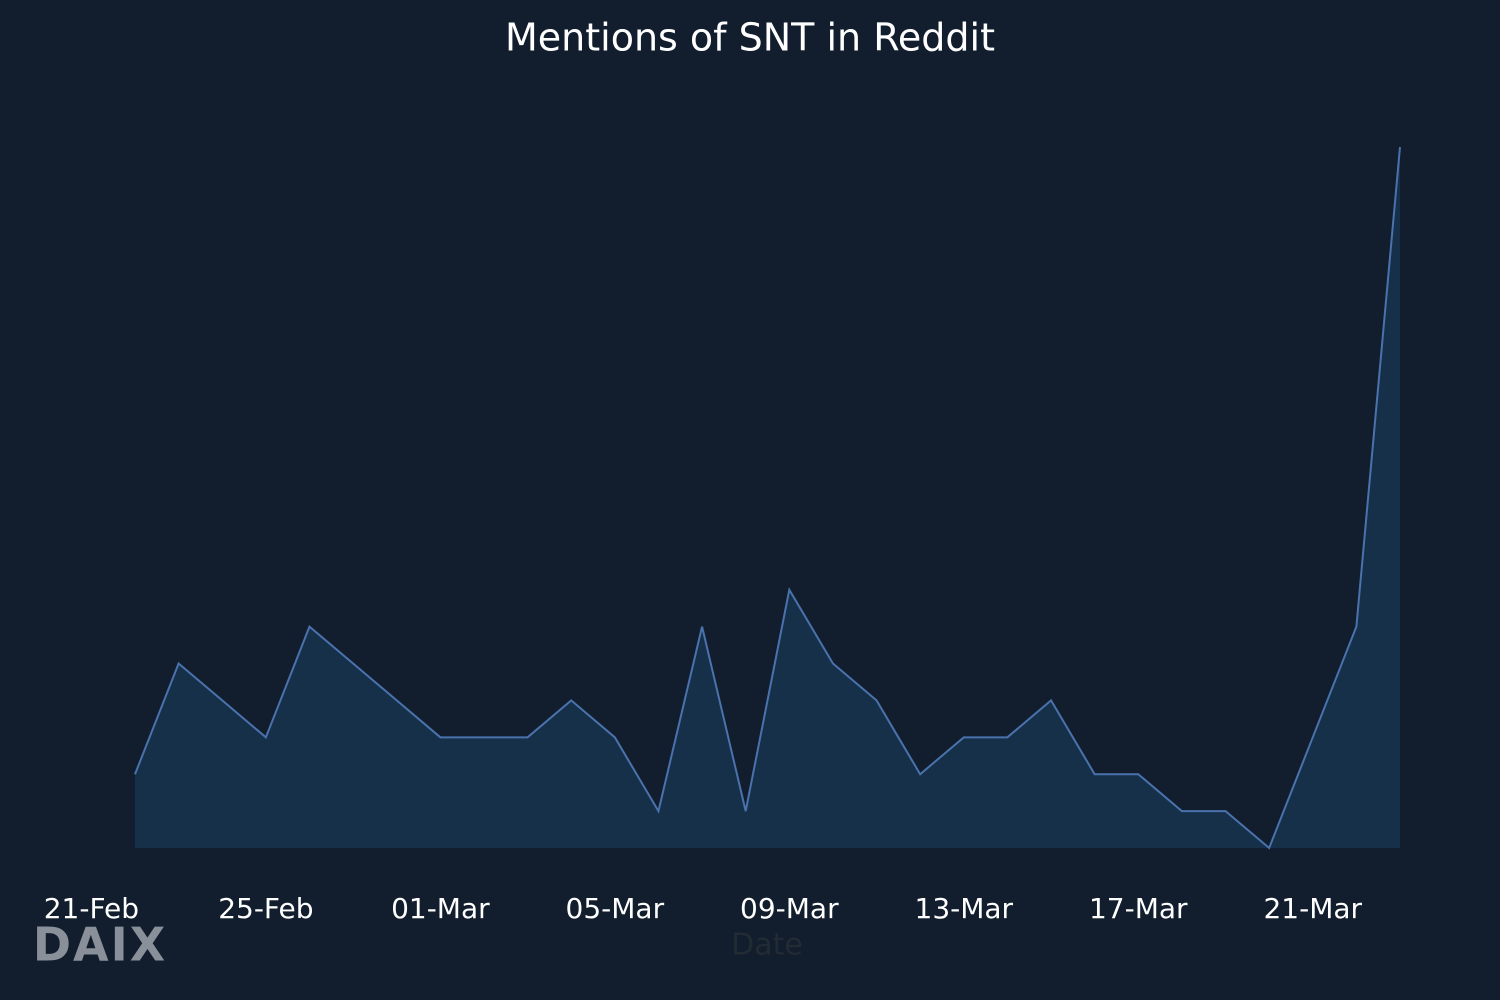 The width and height of the screenshot is (1500, 1000). Describe the element at coordinates (615, 908) in the screenshot. I see `x-tick-label: 05-Mar` at that location.